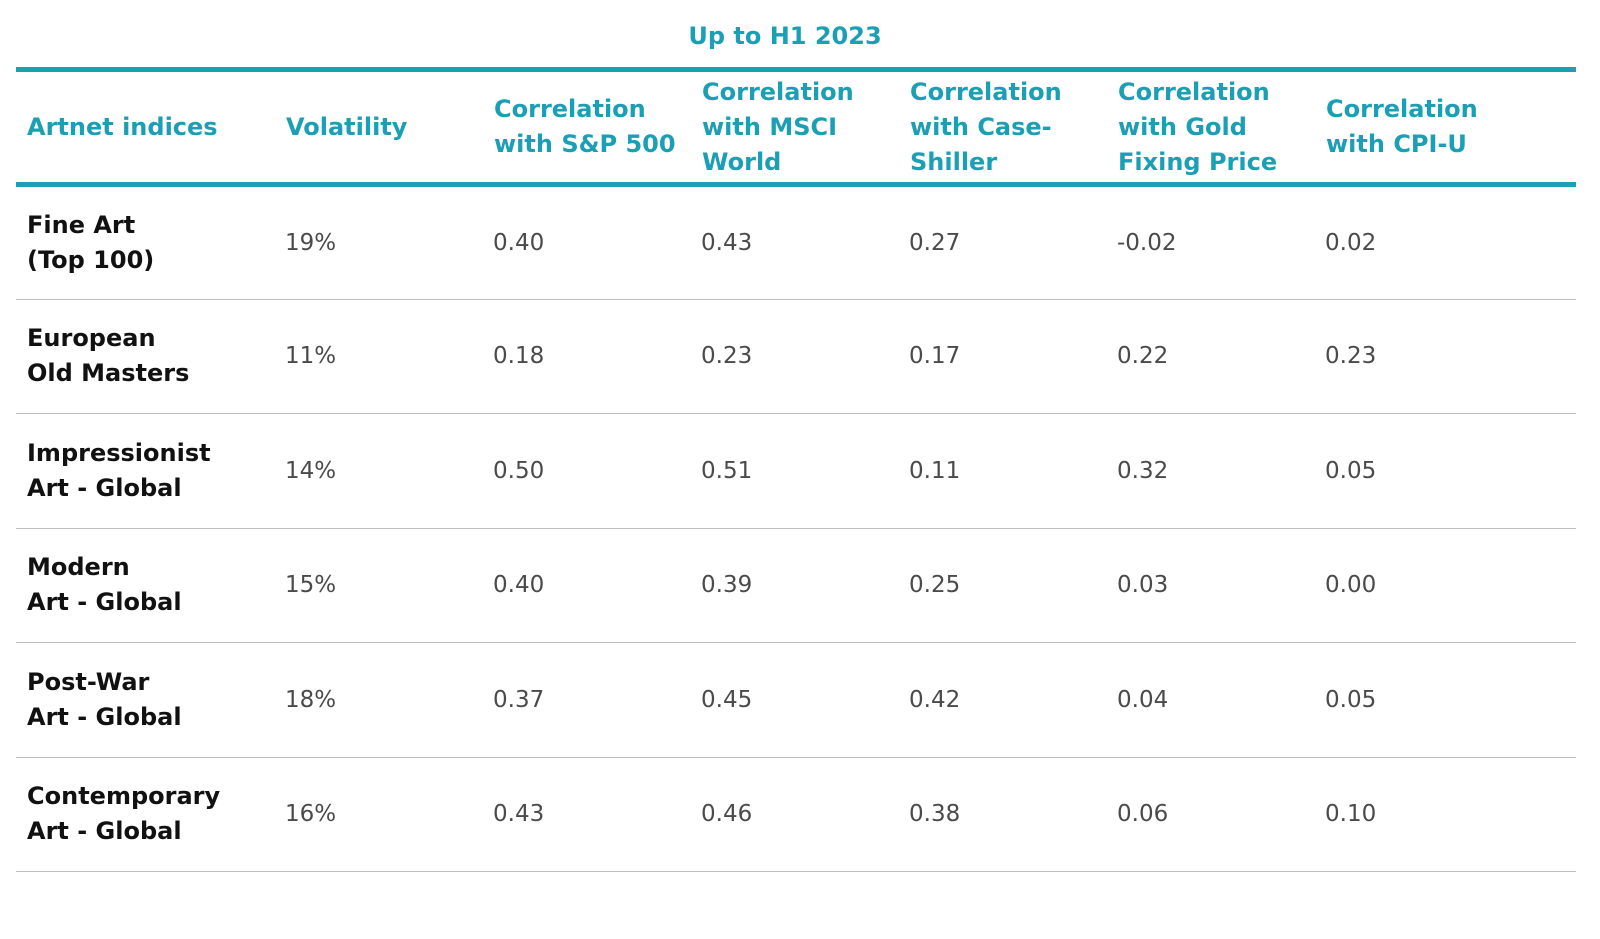  What do you see at coordinates (1001, 242) in the screenshot?
I see `case-shiller-correlation-value: 0.27` at bounding box center [1001, 242].